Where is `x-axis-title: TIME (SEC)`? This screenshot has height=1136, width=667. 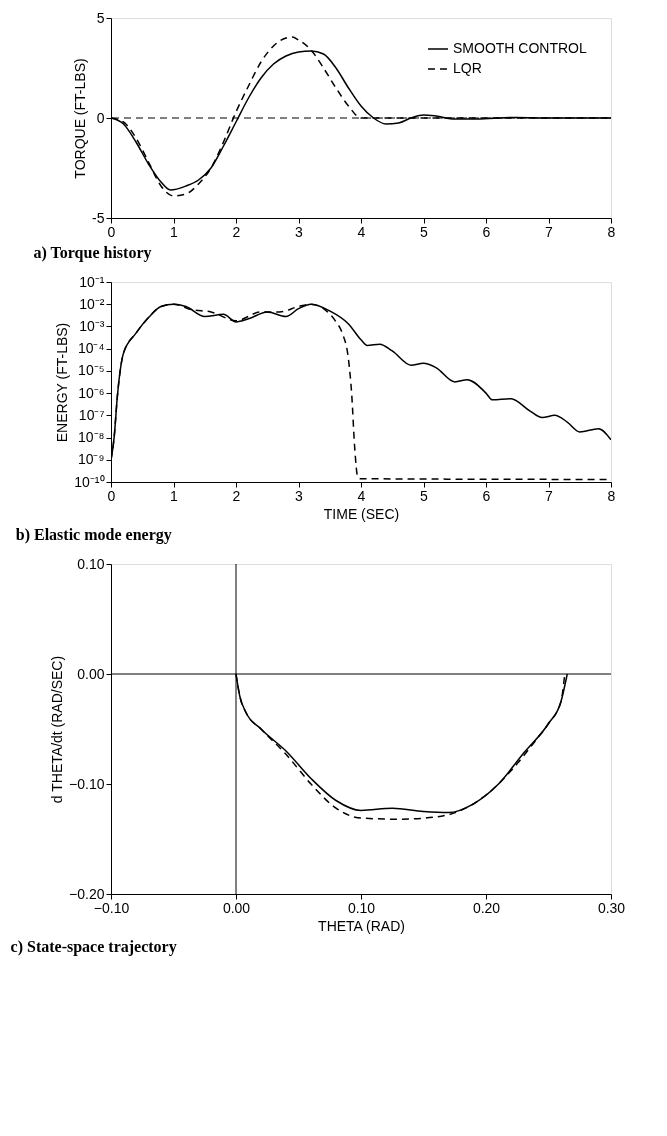 x-axis-title: TIME (SEC) is located at coordinates (361, 513).